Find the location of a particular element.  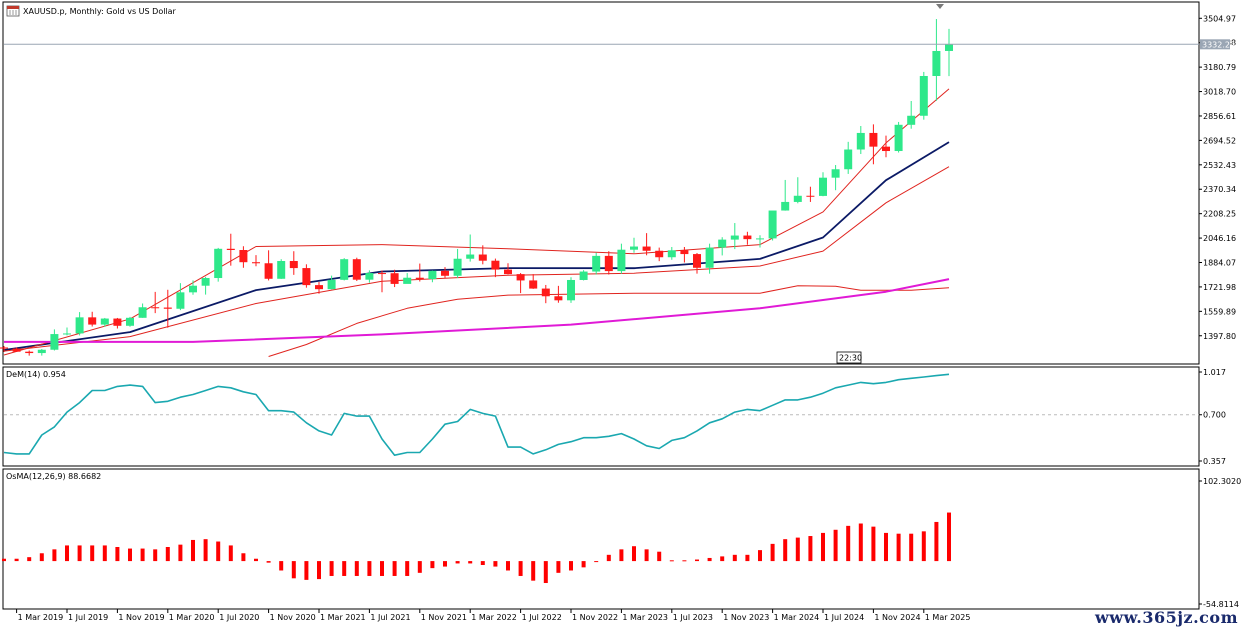

chart-shift-marker is located at coordinates (940, 6).